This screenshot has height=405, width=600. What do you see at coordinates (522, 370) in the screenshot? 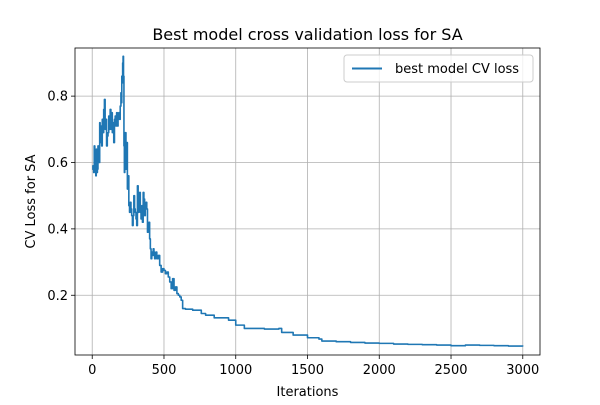
I see `x-tick-label: 3000` at bounding box center [522, 370].